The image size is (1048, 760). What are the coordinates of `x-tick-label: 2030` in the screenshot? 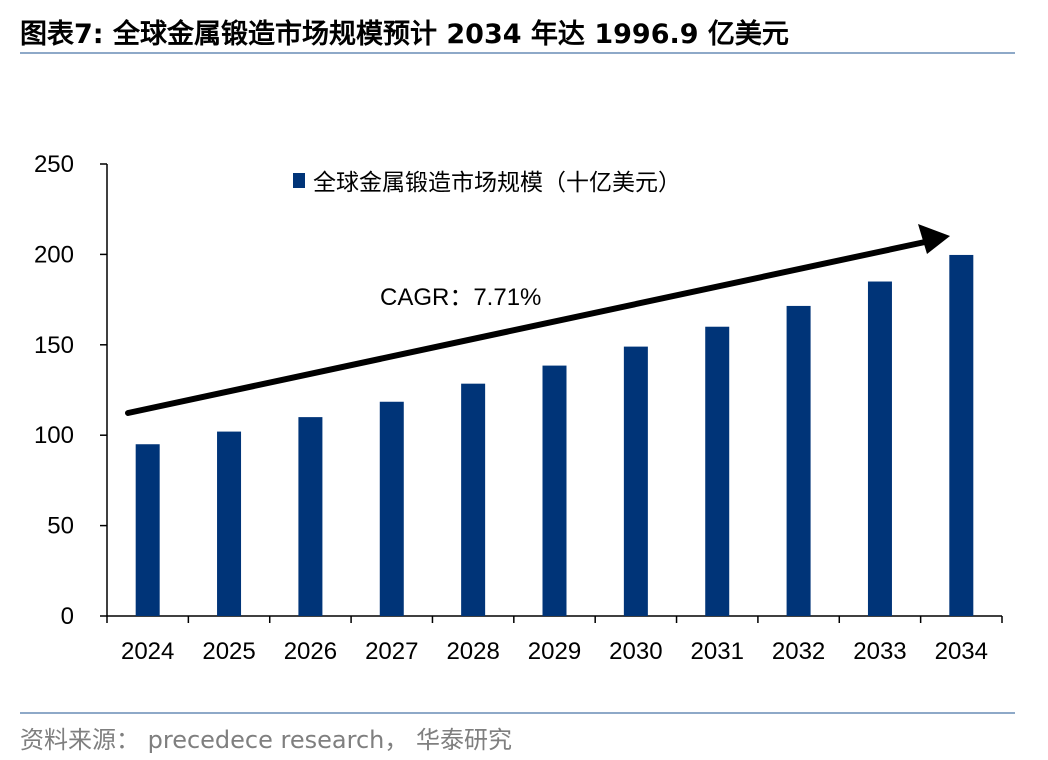 It's located at (635, 651).